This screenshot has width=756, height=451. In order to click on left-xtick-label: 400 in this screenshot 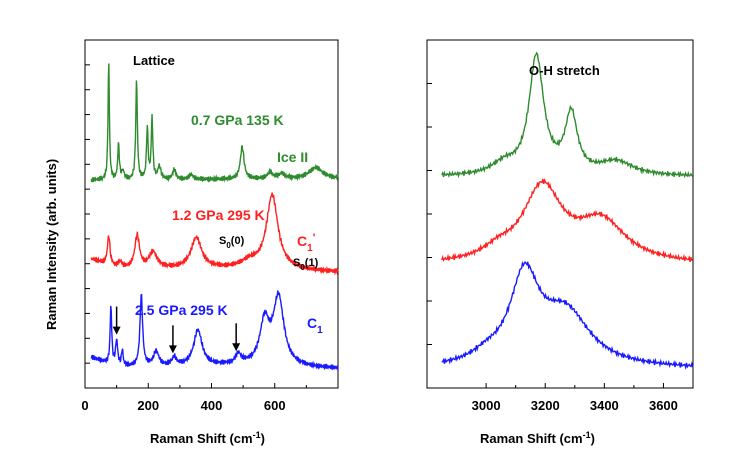, I will do `click(212, 405)`.